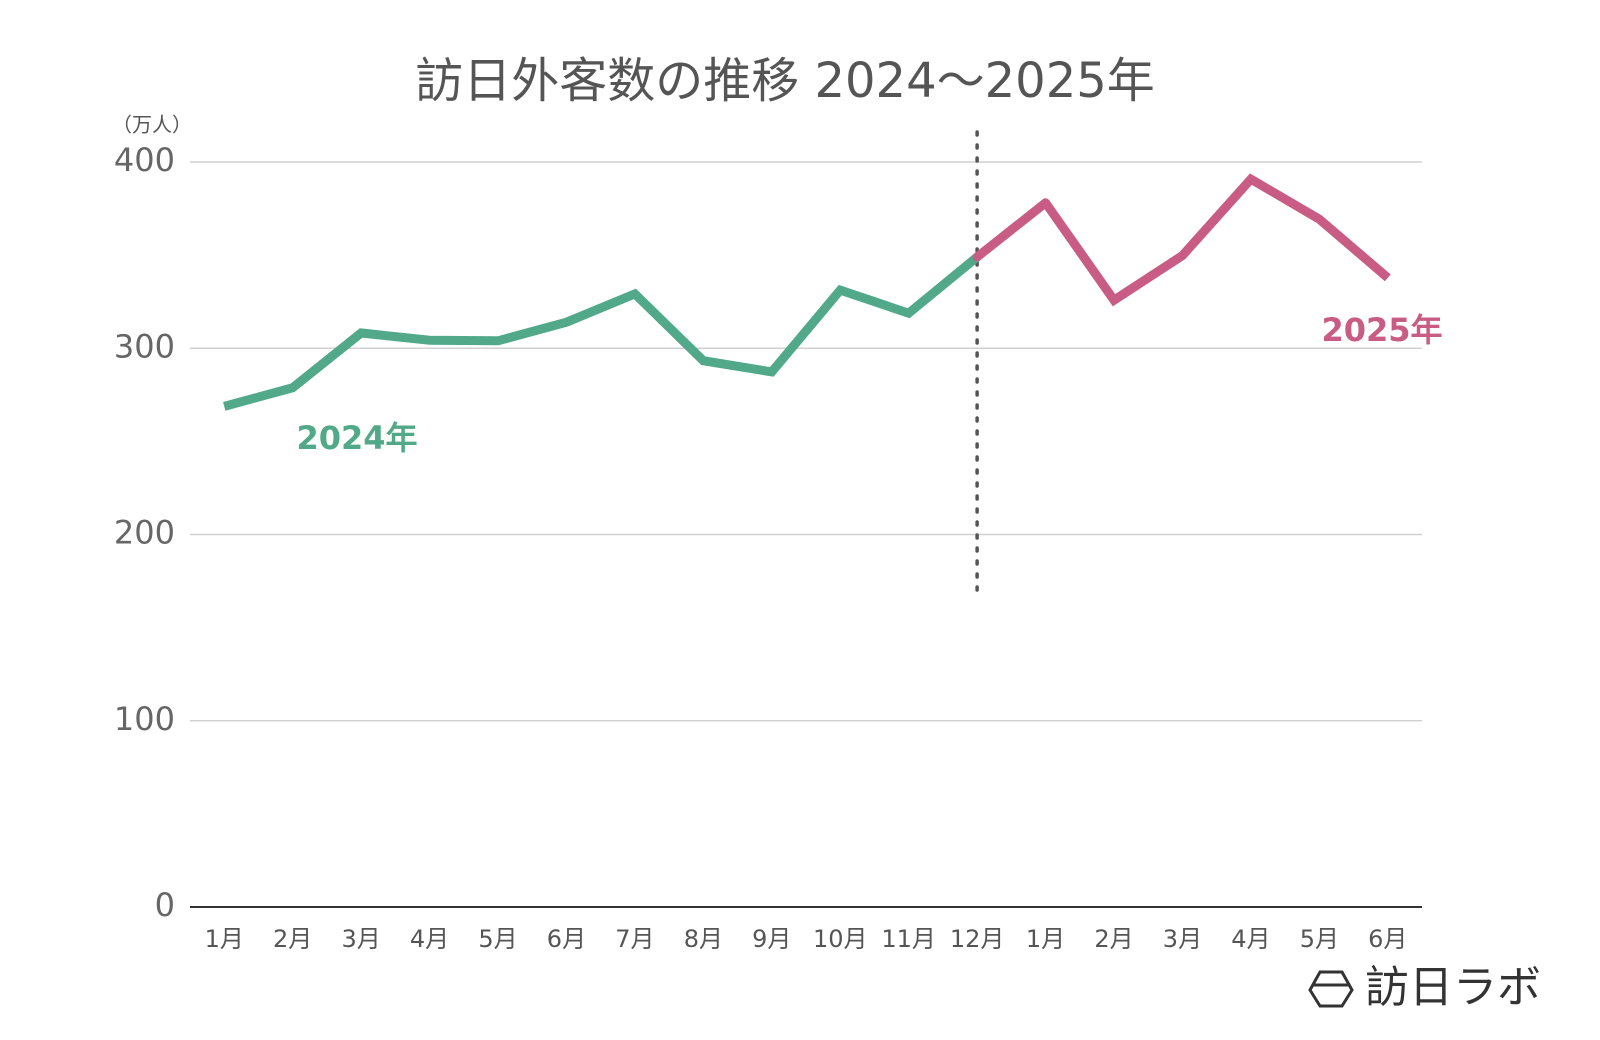 Image resolution: width=1600 pixels, height=1040 pixels. I want to click on y-tick-label: 300, so click(144, 346).